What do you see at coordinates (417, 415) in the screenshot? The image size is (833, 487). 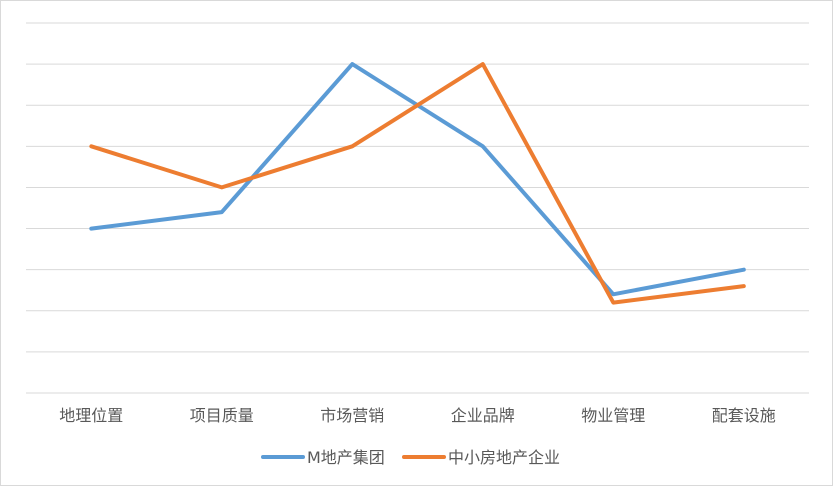 I see `x-axis-tick-labels: 地理位置 项目质量 市场营销 企业品牌 物业管理 配套设施` at bounding box center [417, 415].